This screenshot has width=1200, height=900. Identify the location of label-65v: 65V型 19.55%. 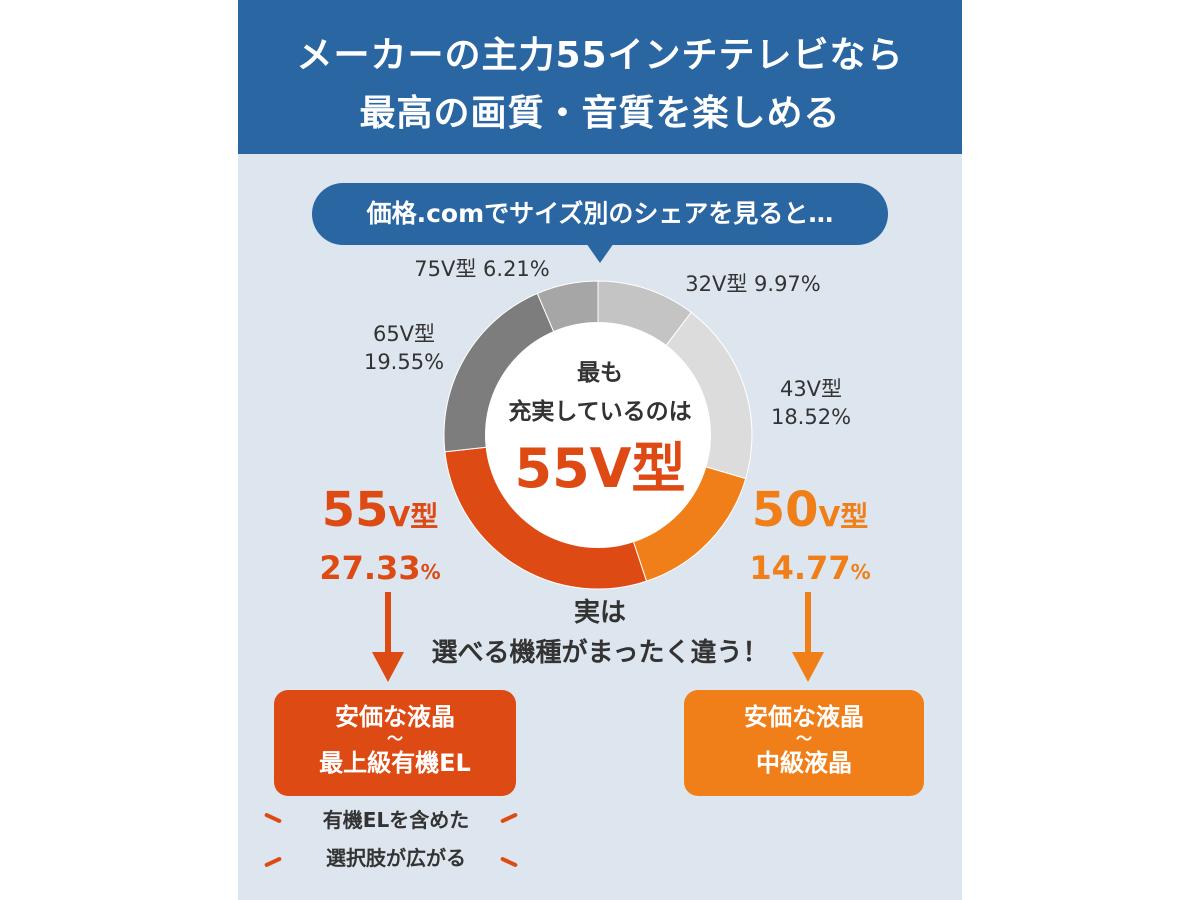
(404, 348).